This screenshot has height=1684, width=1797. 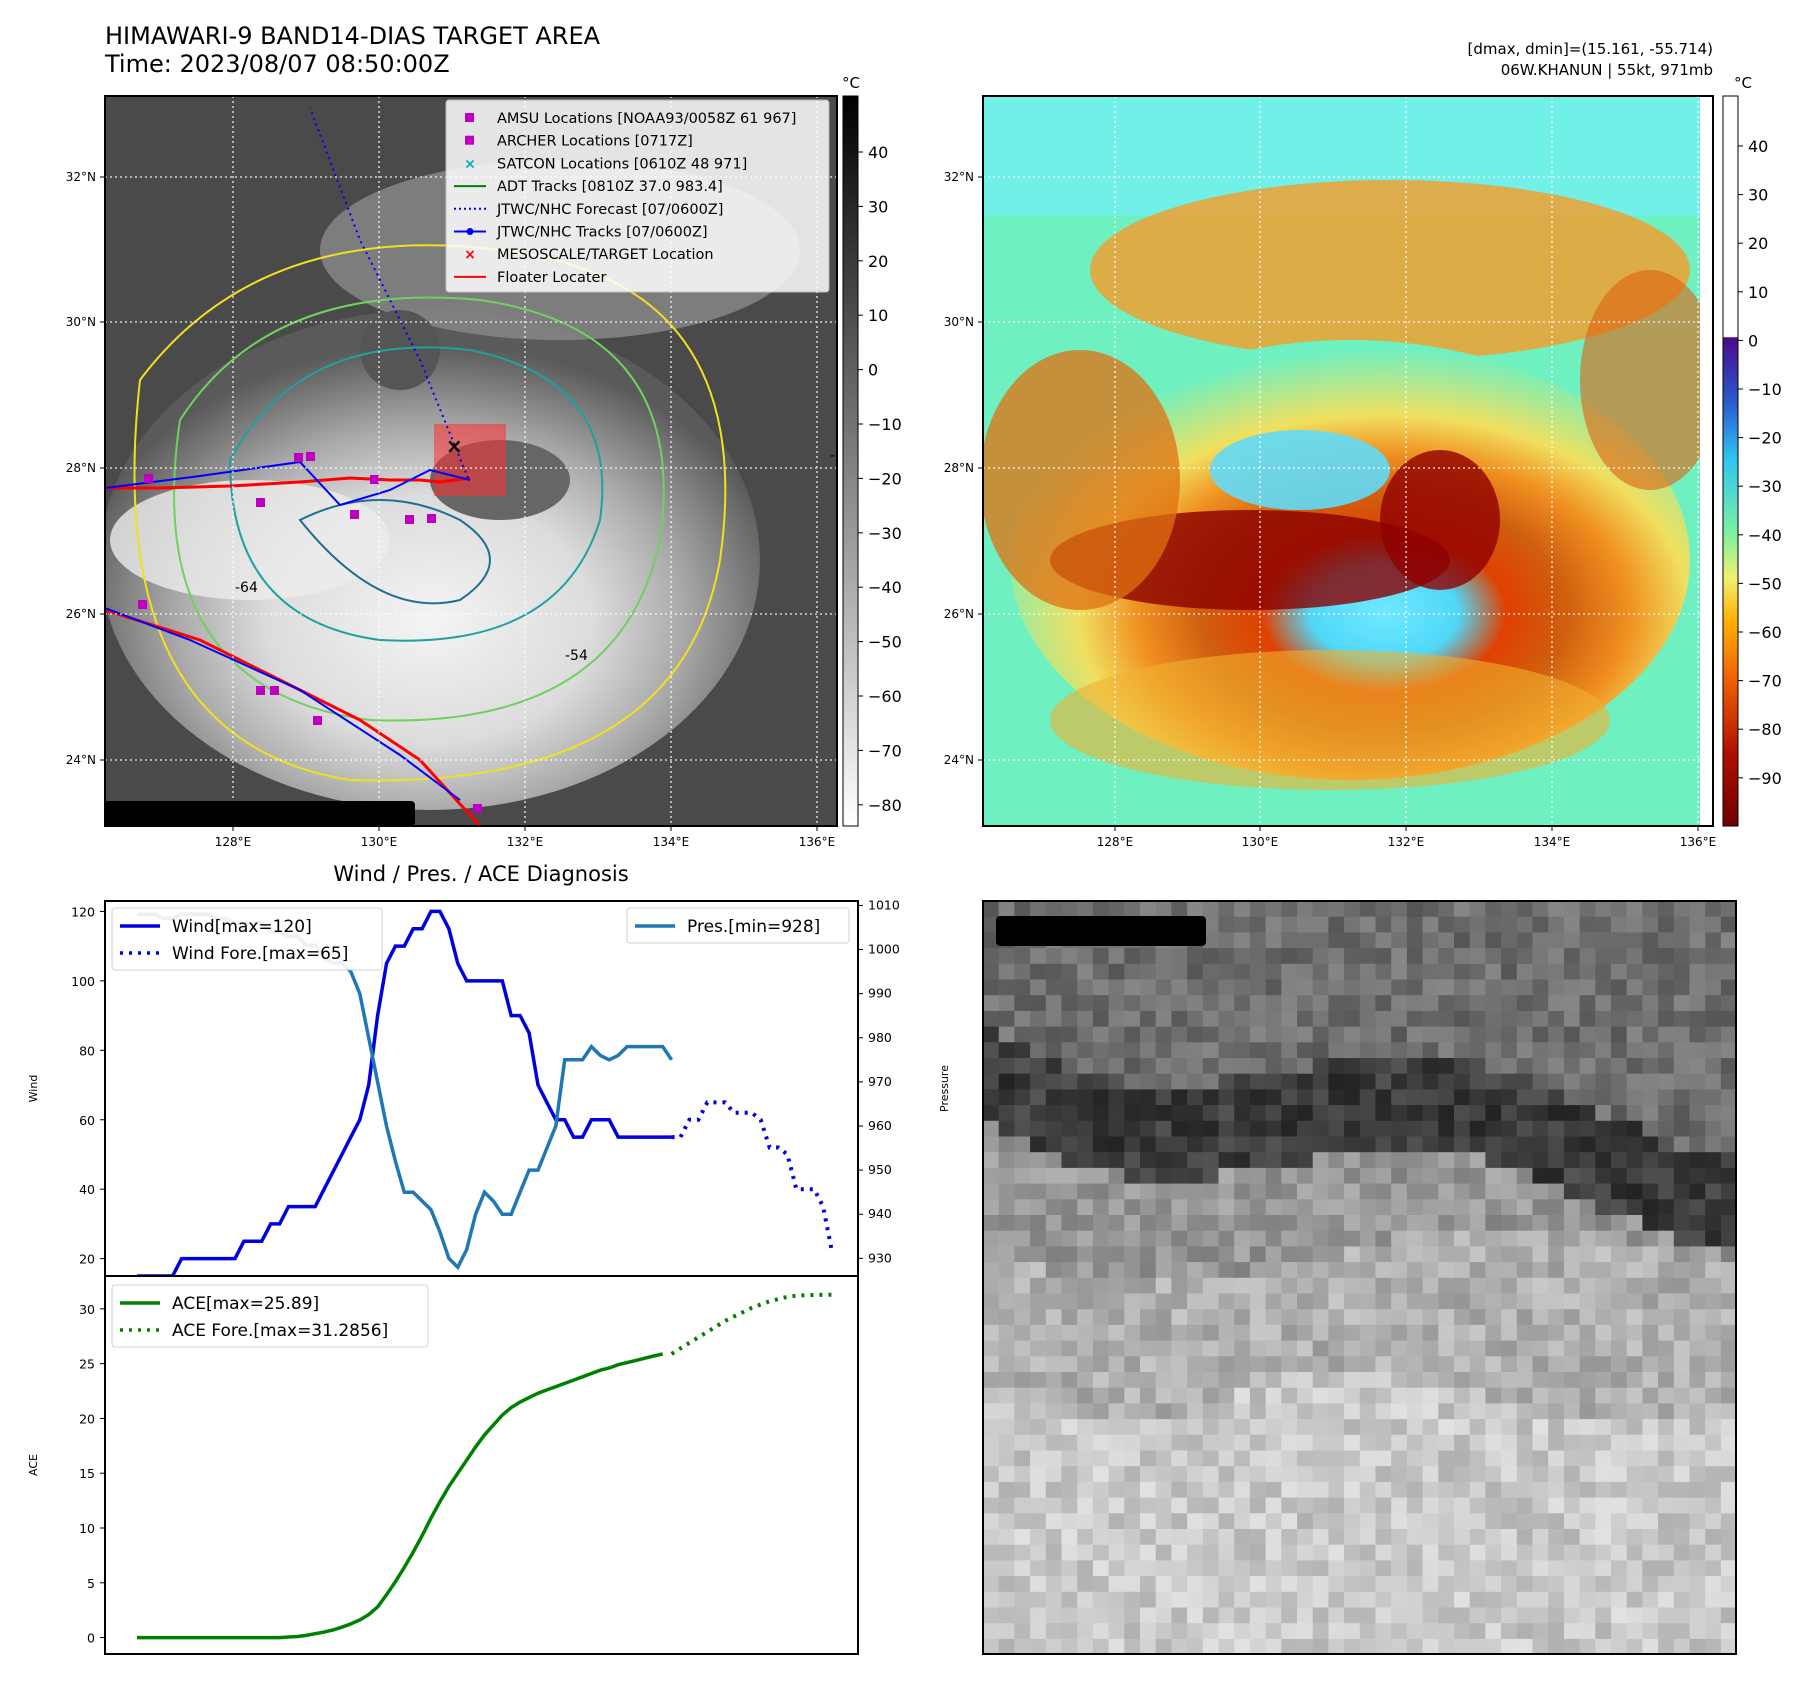 What do you see at coordinates (87, 1364) in the screenshot?
I see `y-tick-label: 25` at bounding box center [87, 1364].